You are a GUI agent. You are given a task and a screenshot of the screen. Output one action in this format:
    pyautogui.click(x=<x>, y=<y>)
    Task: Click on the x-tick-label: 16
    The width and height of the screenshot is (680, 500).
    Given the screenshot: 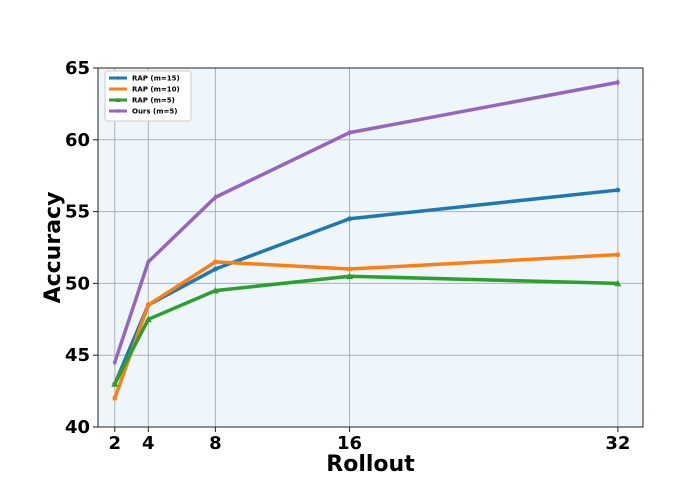 What is the action you would take?
    pyautogui.click(x=349, y=443)
    